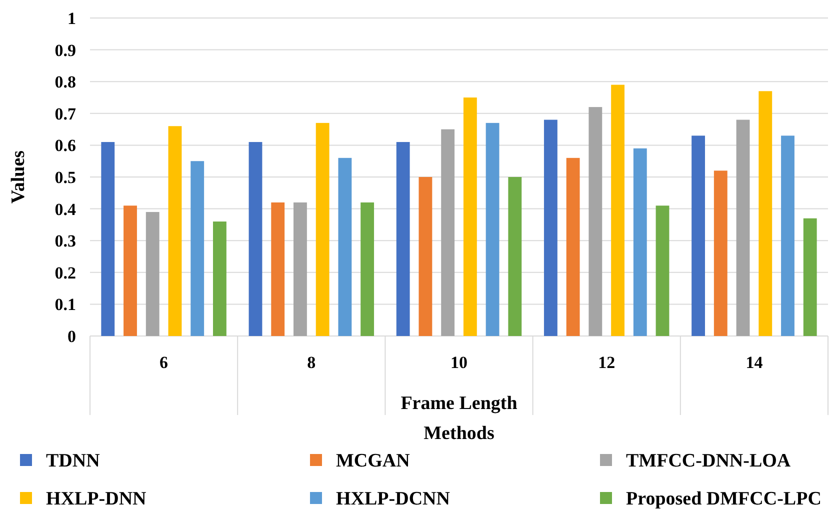  What do you see at coordinates (65, 50) in the screenshot?
I see `y-tick-label: 0.9` at bounding box center [65, 50].